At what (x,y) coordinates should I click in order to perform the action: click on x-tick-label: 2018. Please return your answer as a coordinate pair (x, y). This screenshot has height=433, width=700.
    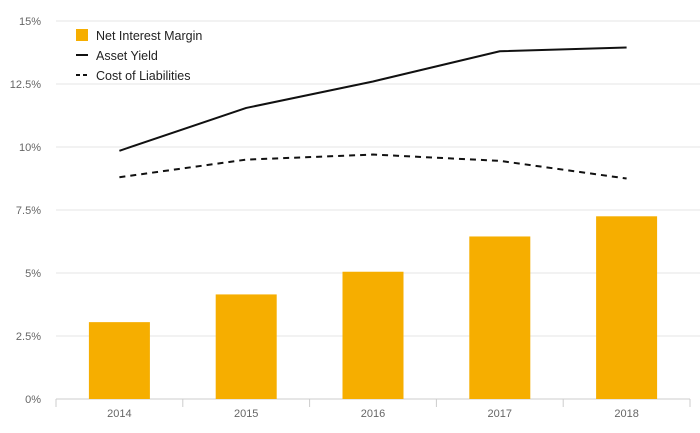
    Looking at the image, I should click on (626, 414).